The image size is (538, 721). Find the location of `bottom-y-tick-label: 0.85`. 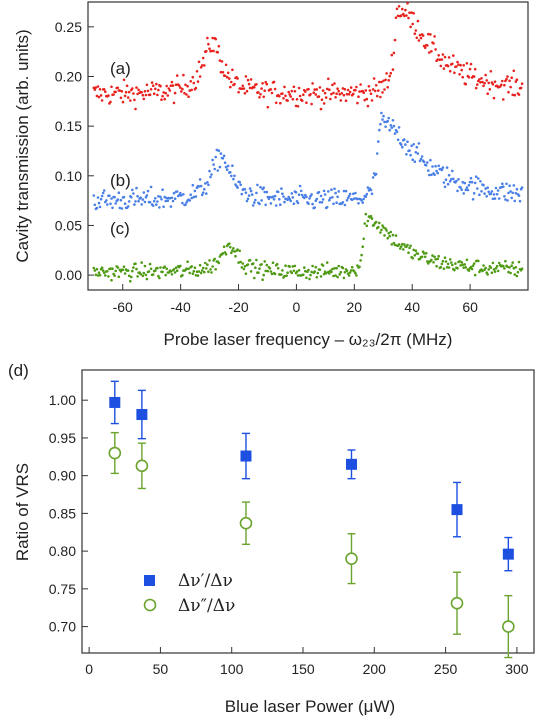

bottom-y-tick-label: 0.85 is located at coordinates (62, 513).